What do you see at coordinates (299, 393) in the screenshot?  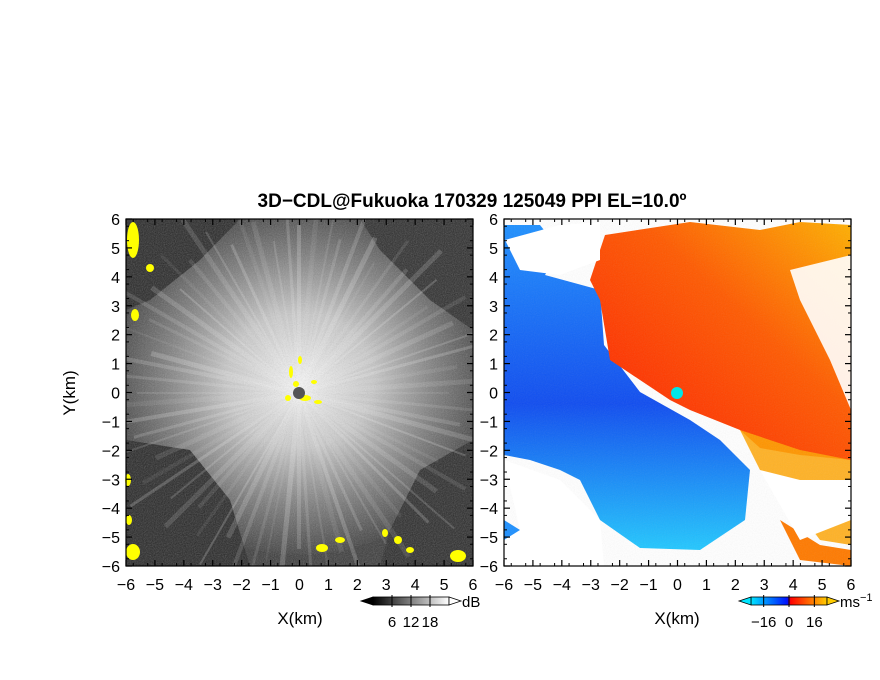 I see `radar-site-marker` at bounding box center [299, 393].